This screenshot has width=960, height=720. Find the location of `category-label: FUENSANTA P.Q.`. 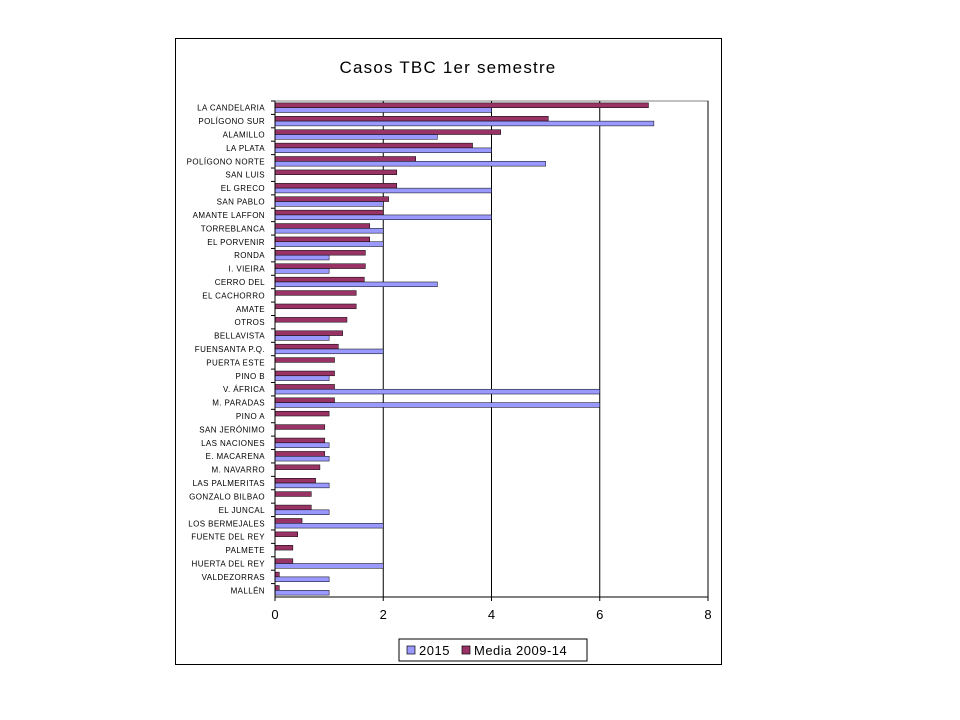

category-label: FUENSANTA P.Q. is located at coordinates (230, 349).